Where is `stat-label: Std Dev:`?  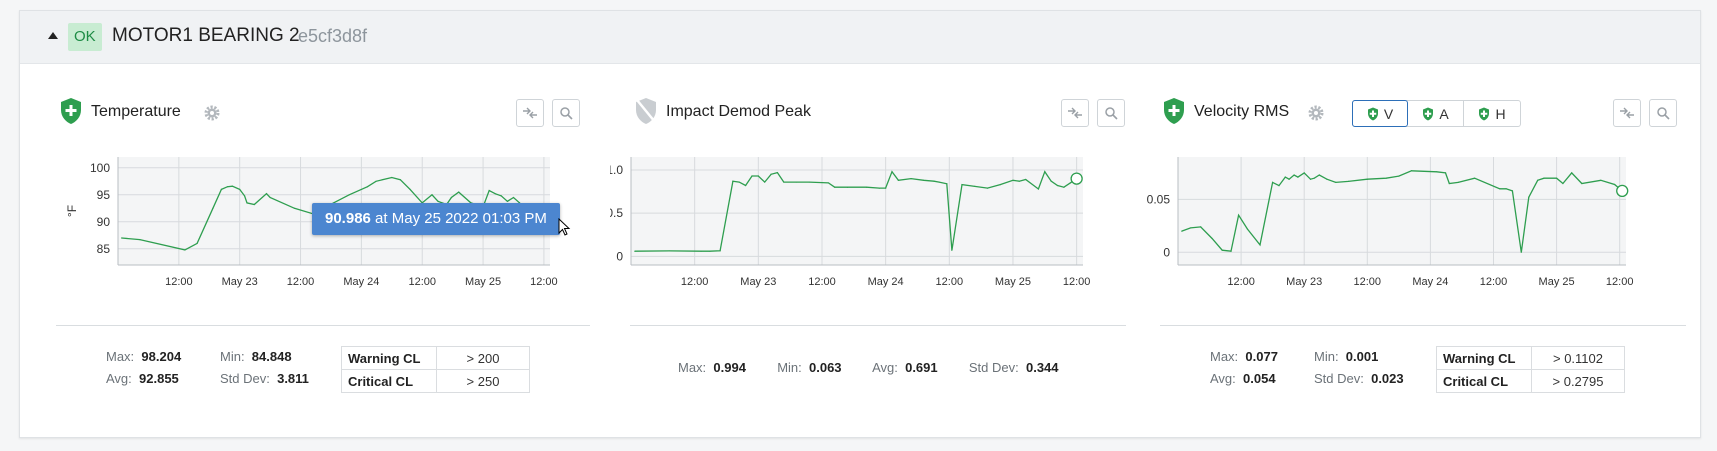
stat-label: Std Dev: is located at coordinates (1339, 378).